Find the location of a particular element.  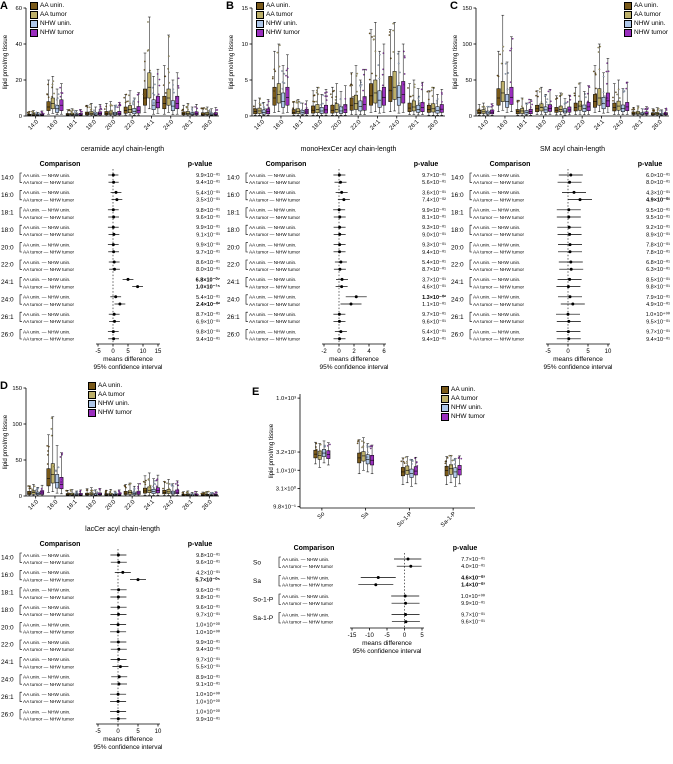

legend-label: NHW tumor is located at coordinates (283, 33).